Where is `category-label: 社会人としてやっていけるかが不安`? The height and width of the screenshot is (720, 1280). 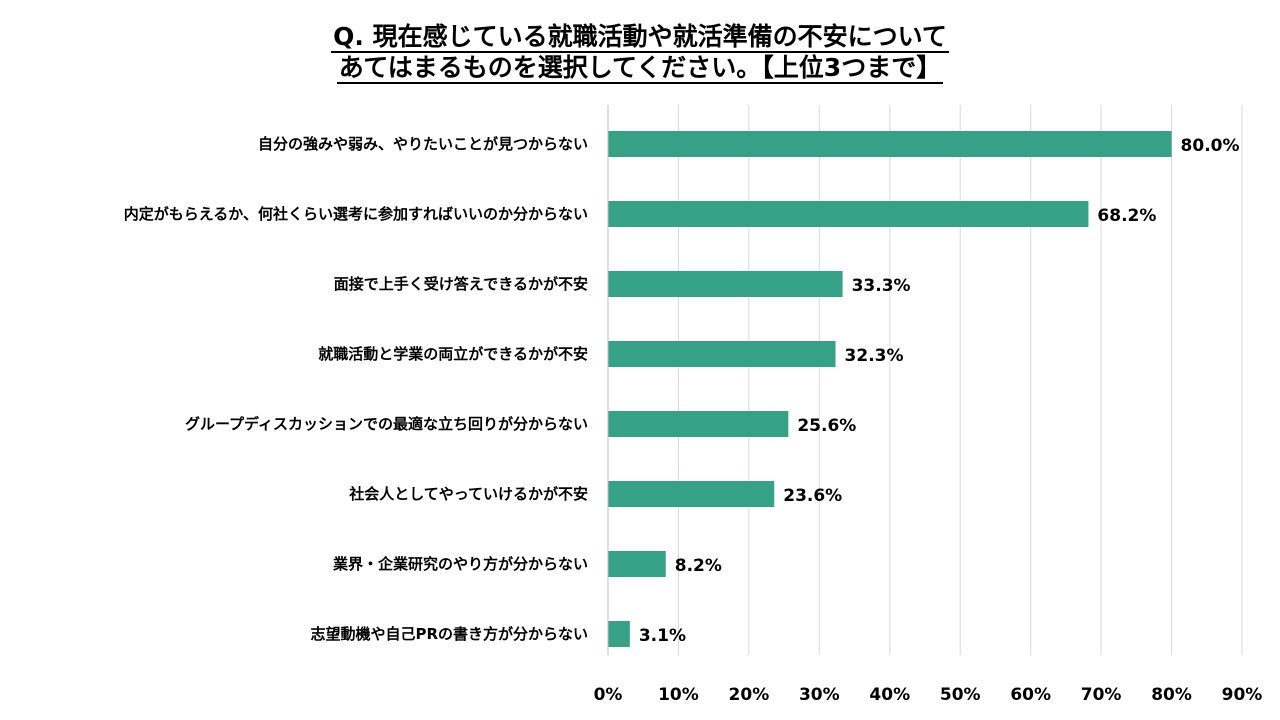 category-label: 社会人としてやっていけるかが不安 is located at coordinates (468, 494).